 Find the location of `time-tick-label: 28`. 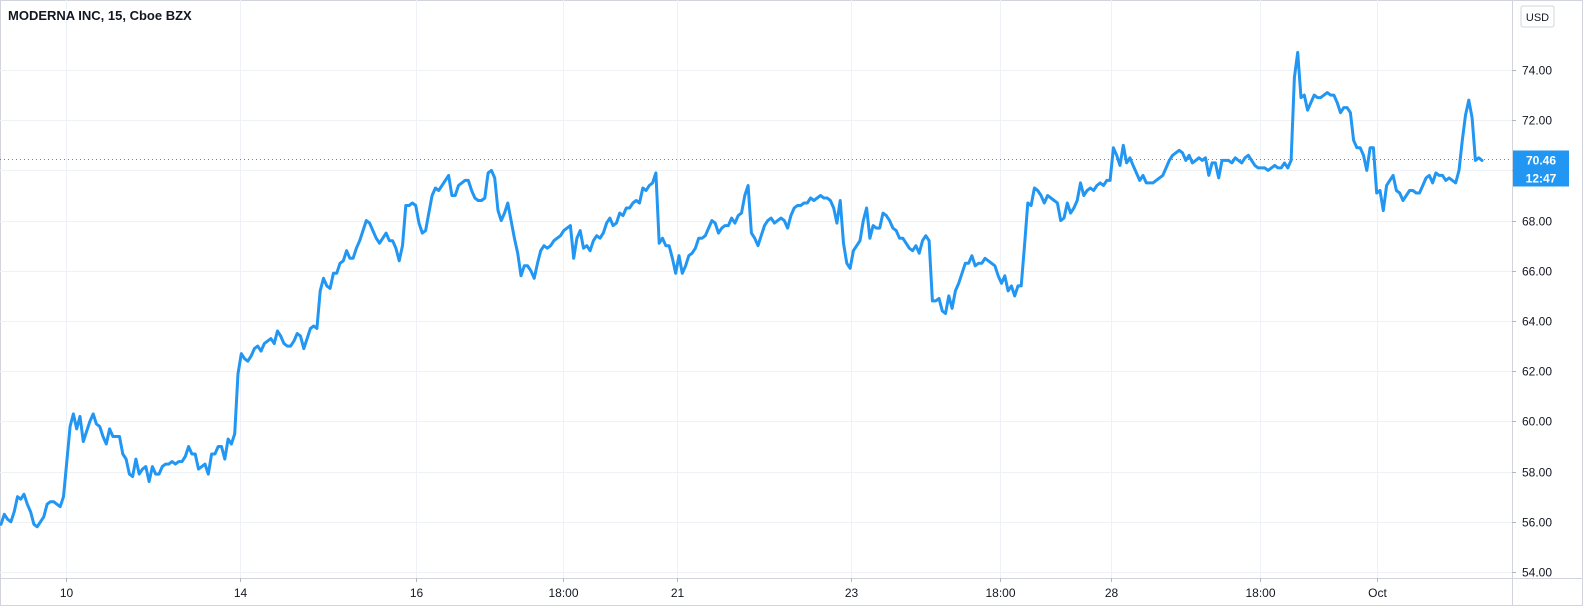

time-tick-label: 28 is located at coordinates (1112, 593).